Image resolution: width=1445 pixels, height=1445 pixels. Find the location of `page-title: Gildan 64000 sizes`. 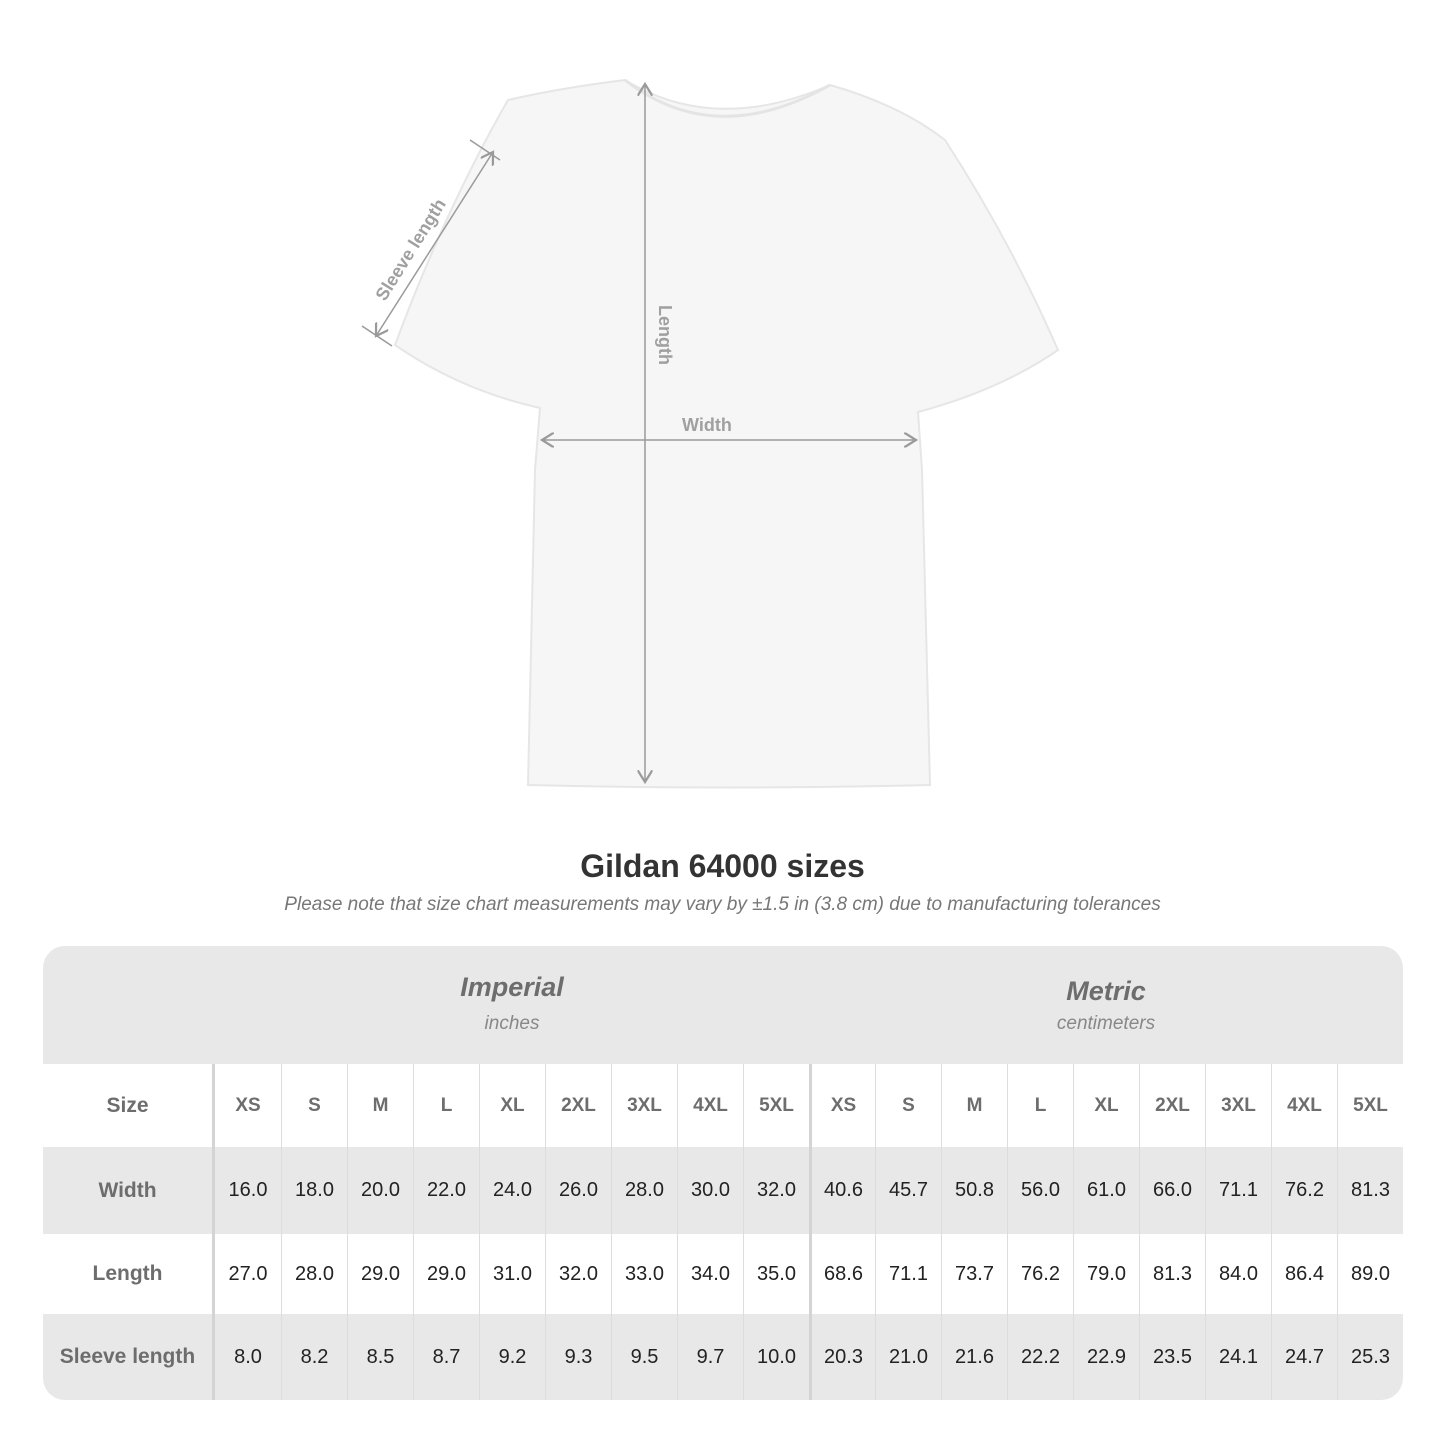

page-title: Gildan 64000 sizes is located at coordinates (722, 866).